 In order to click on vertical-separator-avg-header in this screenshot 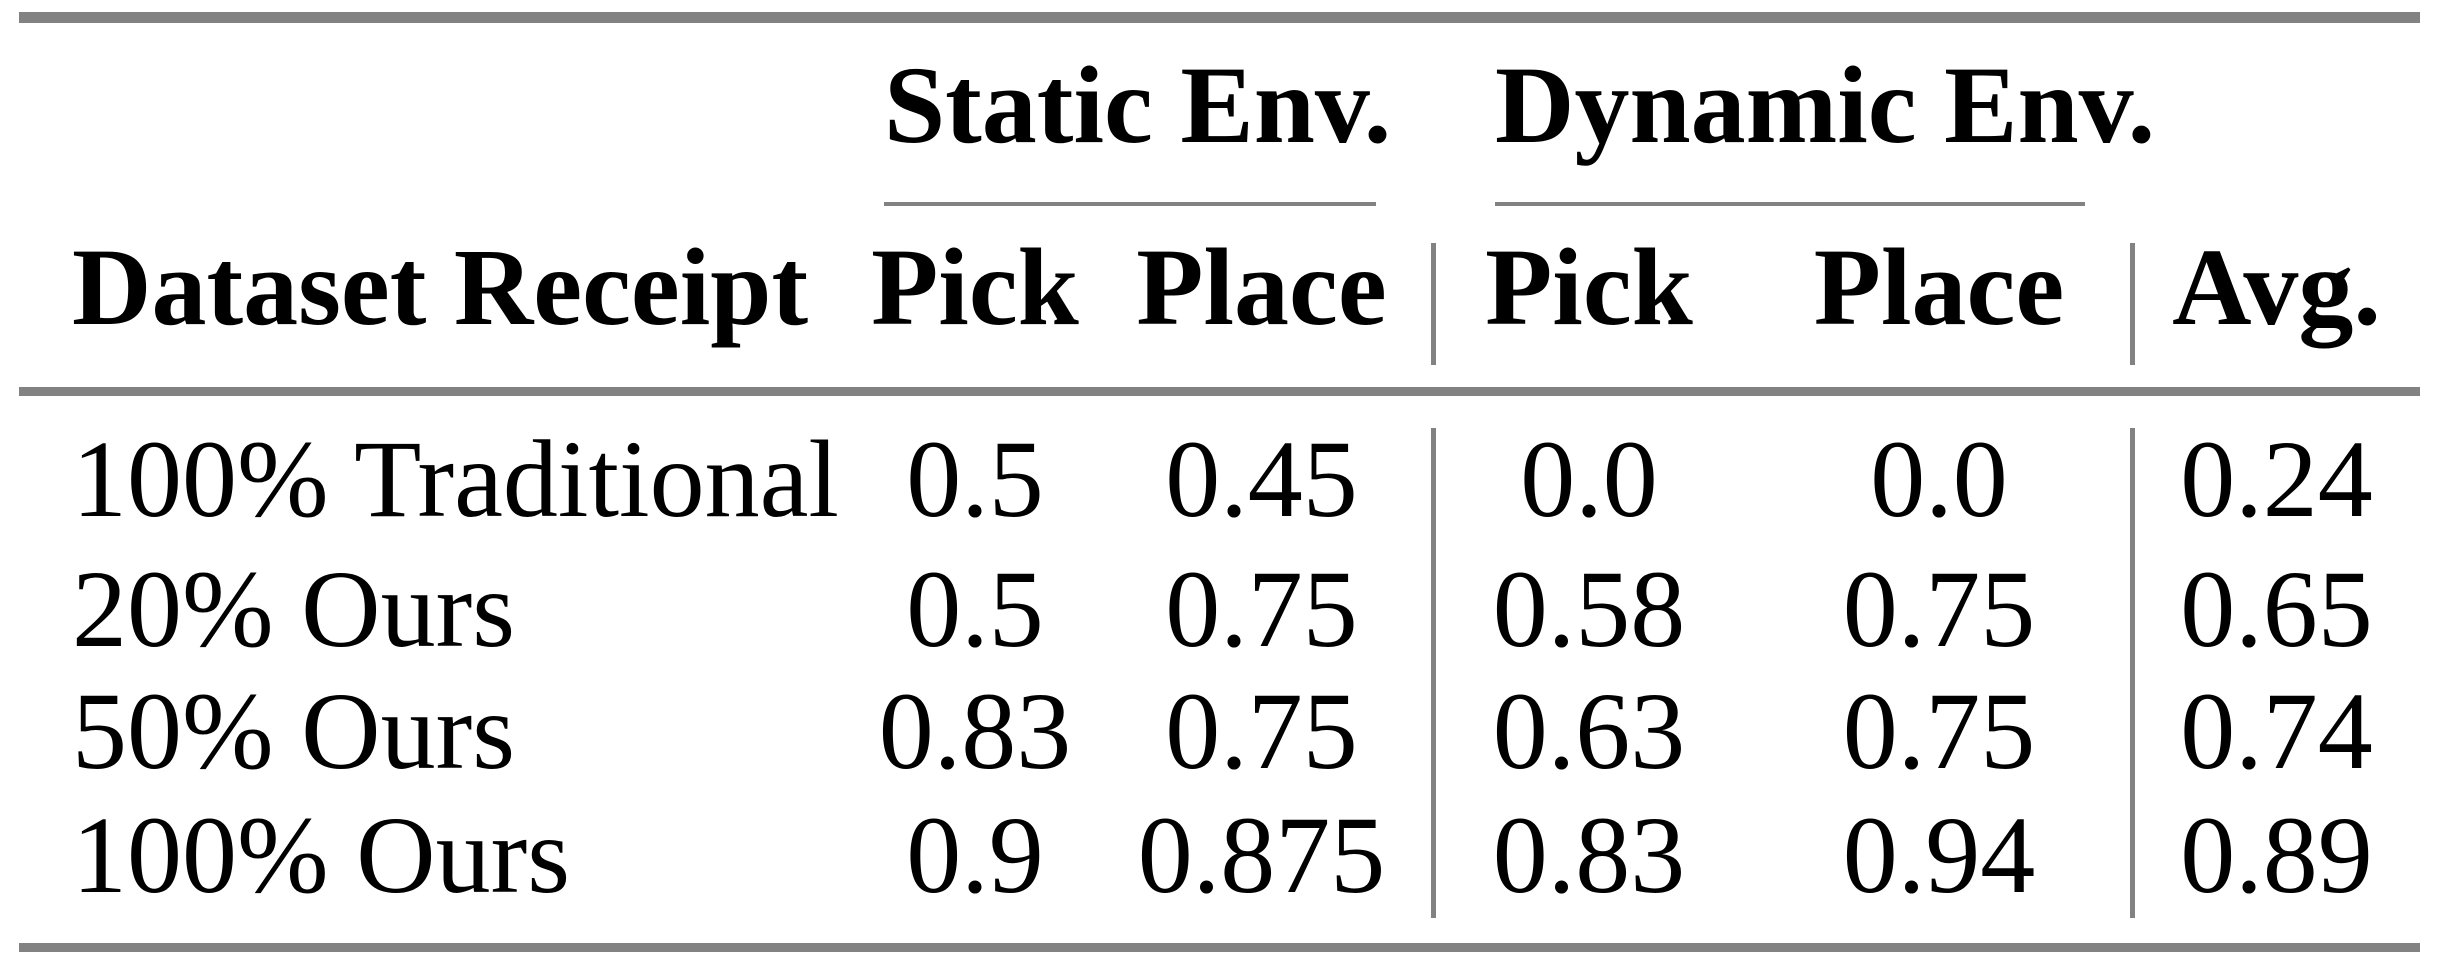, I will do `click(2132, 304)`.